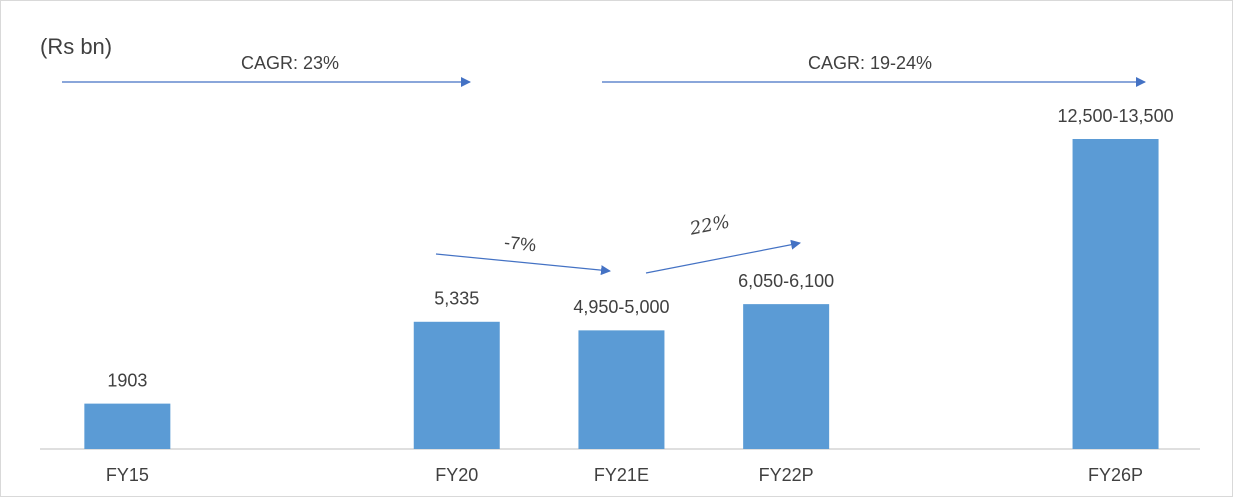 The image size is (1233, 497). What do you see at coordinates (127, 380) in the screenshot?
I see `data-label: 1903` at bounding box center [127, 380].